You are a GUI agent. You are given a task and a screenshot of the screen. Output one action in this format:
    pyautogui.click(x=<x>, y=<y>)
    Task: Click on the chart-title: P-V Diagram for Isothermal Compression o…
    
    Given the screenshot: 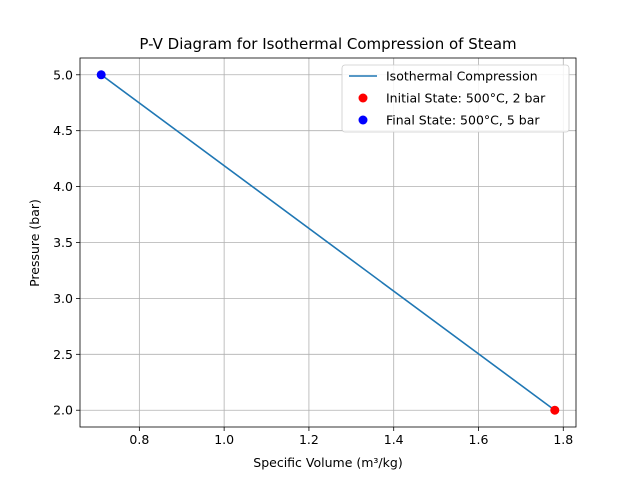 What is the action you would take?
    pyautogui.click(x=327, y=44)
    